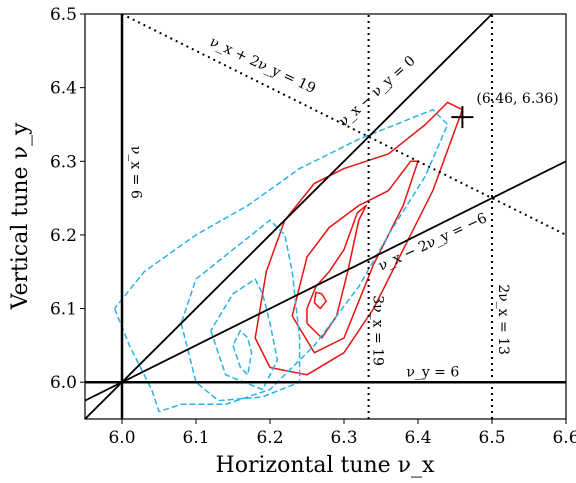 This screenshot has width=576, height=483. Describe the element at coordinates (63, 310) in the screenshot. I see `y-tick-label: 6.1` at that location.